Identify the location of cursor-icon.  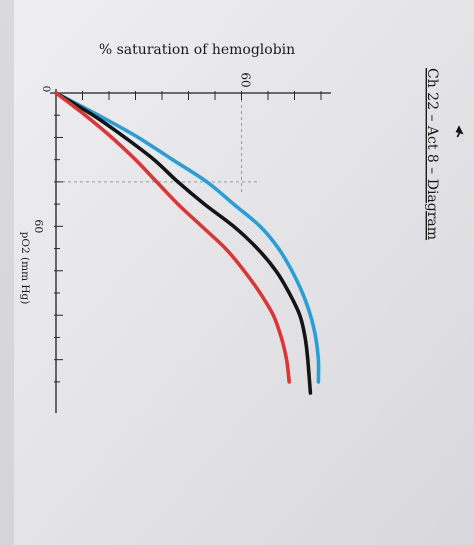
(459, 131).